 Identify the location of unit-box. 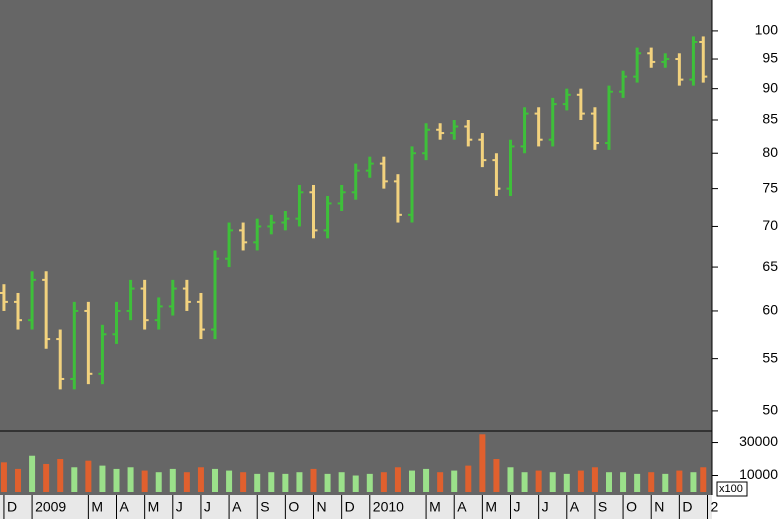
(732, 489).